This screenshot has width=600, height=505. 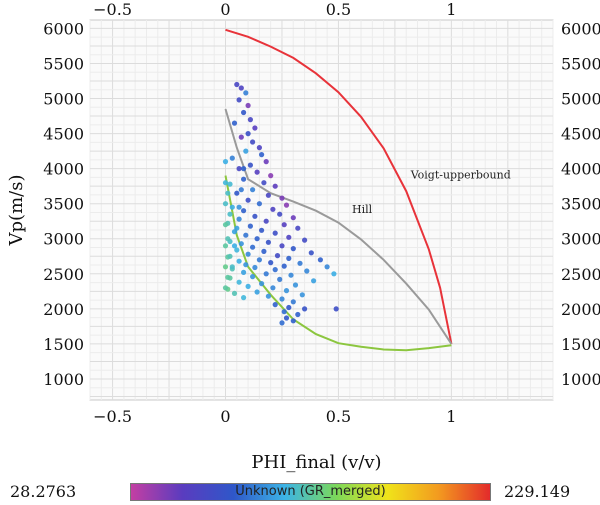 I want to click on y-tick-label: 5500, so click(x=63, y=63).